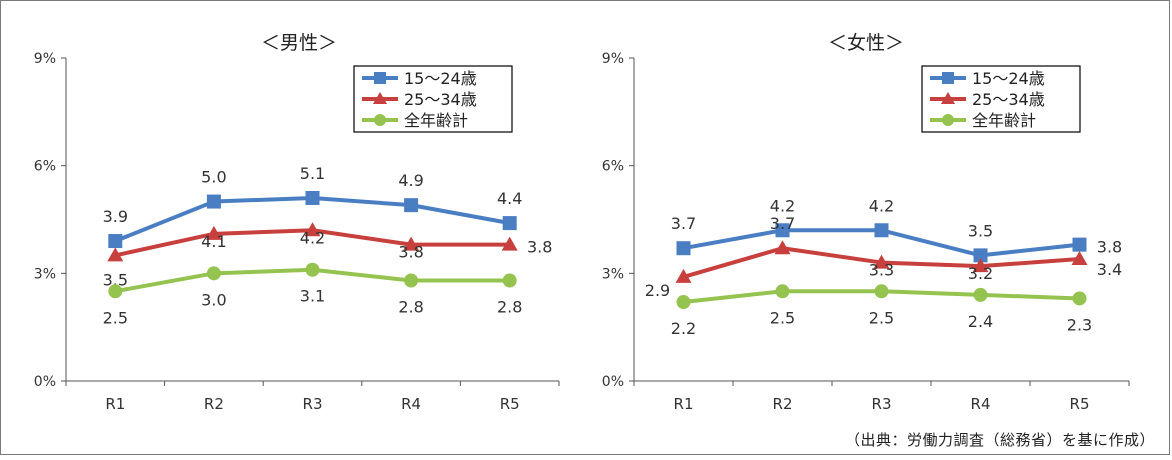 This screenshot has width=1172, height=460. What do you see at coordinates (980, 273) in the screenshot?
I see `data-label: 3.2` at bounding box center [980, 273].